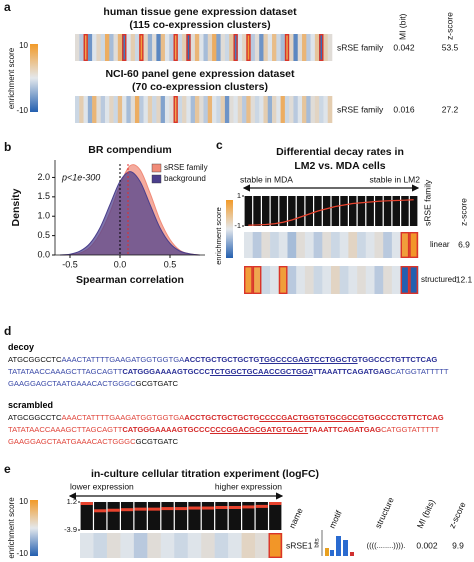 The height and width of the screenshot is (562, 474). I want to click on column-header: structure, so click(384, 512).